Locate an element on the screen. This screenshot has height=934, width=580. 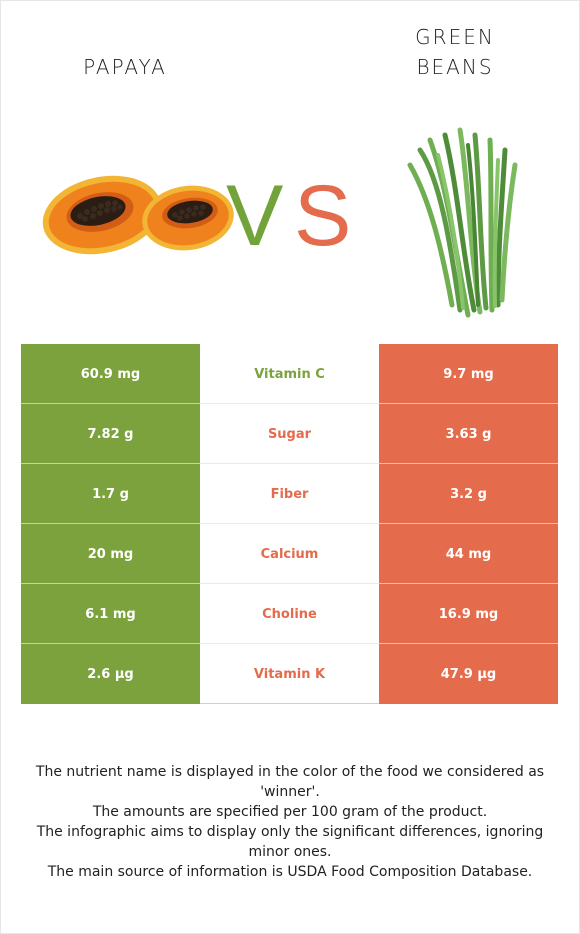
nutrient-name: Choline is located at coordinates (289, 614).